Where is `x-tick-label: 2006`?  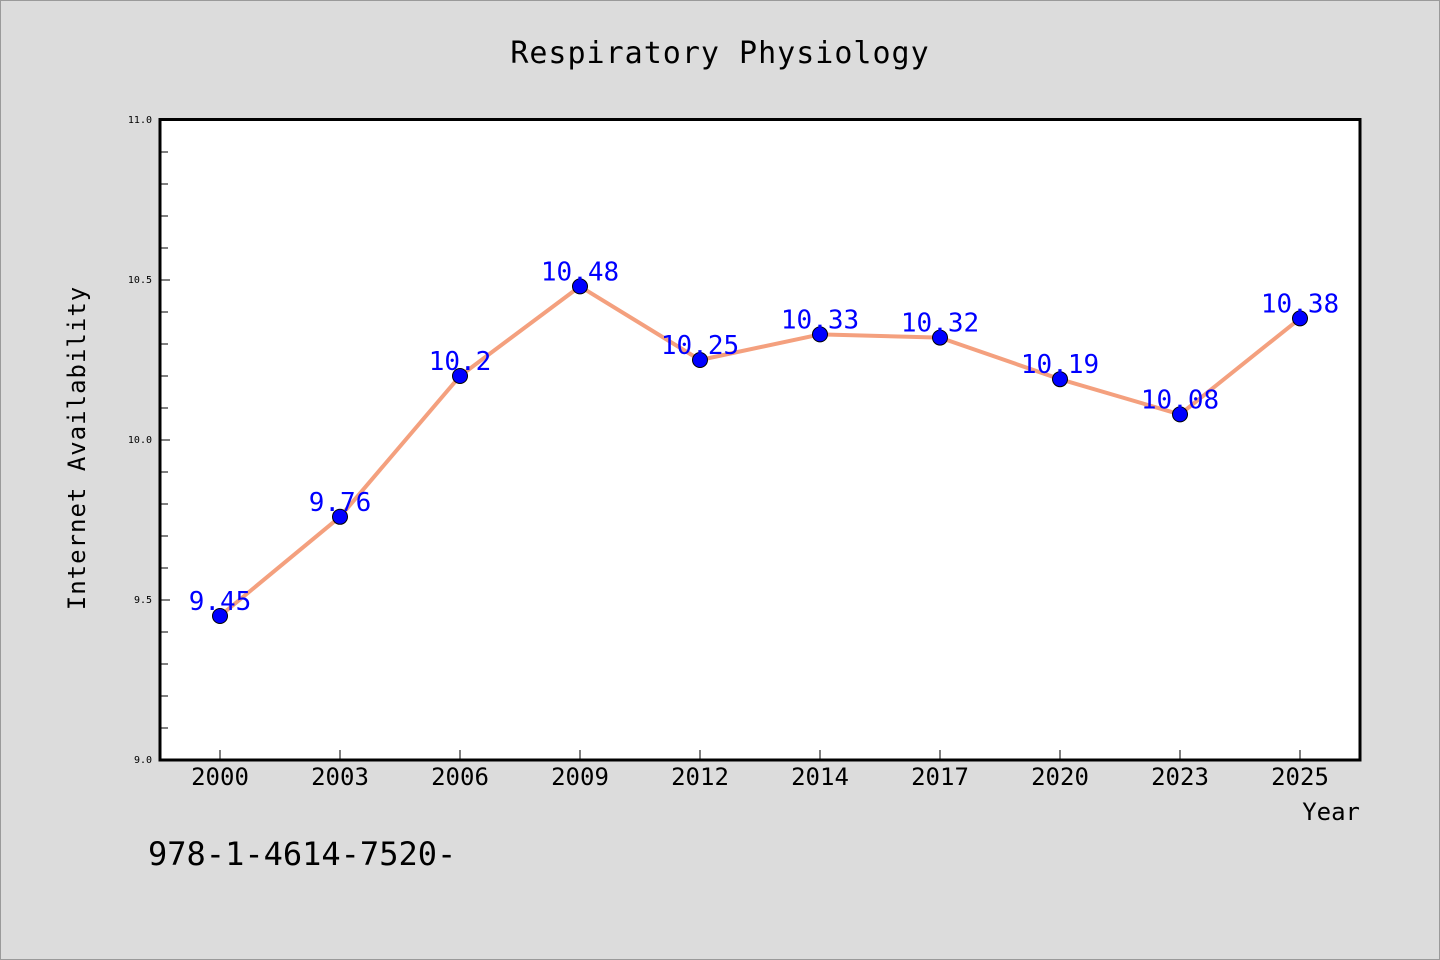 x-tick-label: 2006 is located at coordinates (460, 777).